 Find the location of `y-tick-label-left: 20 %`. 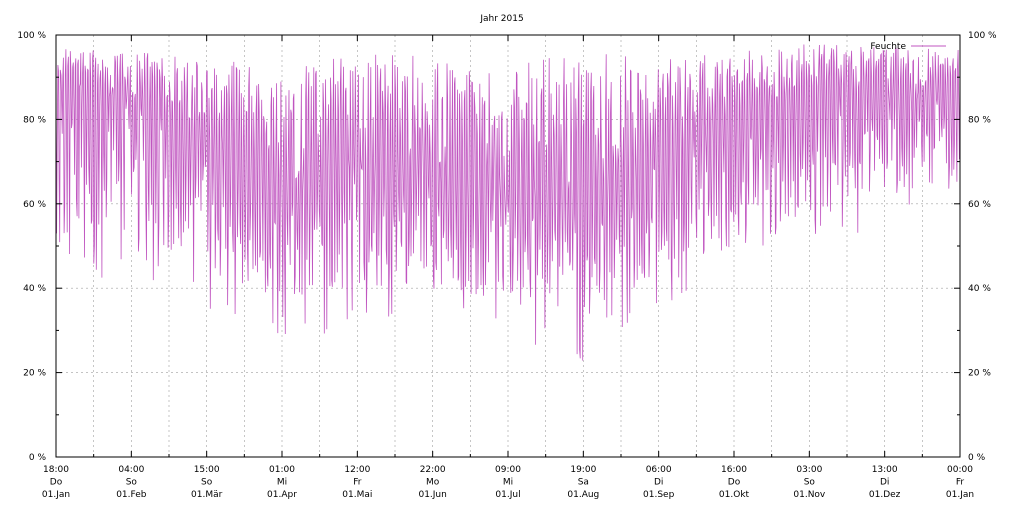

y-tick-label-left: 20 % is located at coordinates (34, 374).